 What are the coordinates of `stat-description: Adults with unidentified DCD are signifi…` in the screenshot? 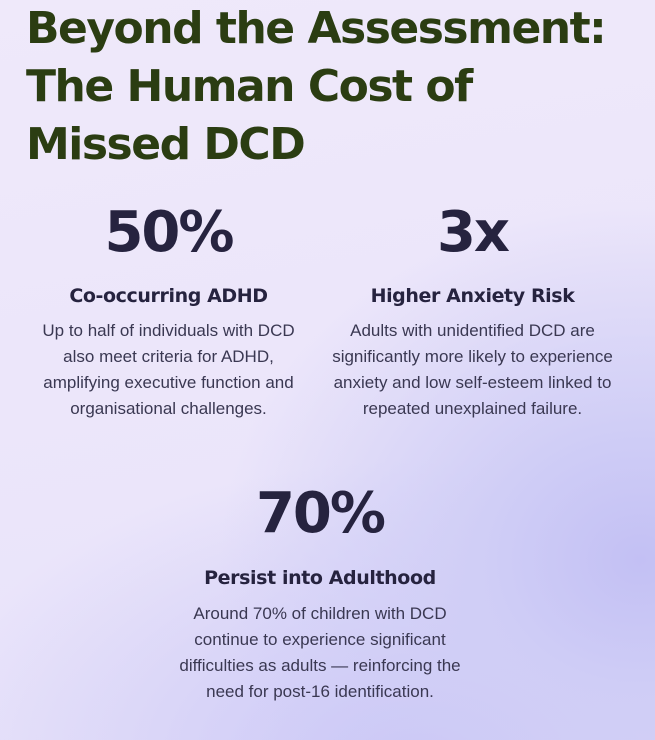 It's located at (472, 369).